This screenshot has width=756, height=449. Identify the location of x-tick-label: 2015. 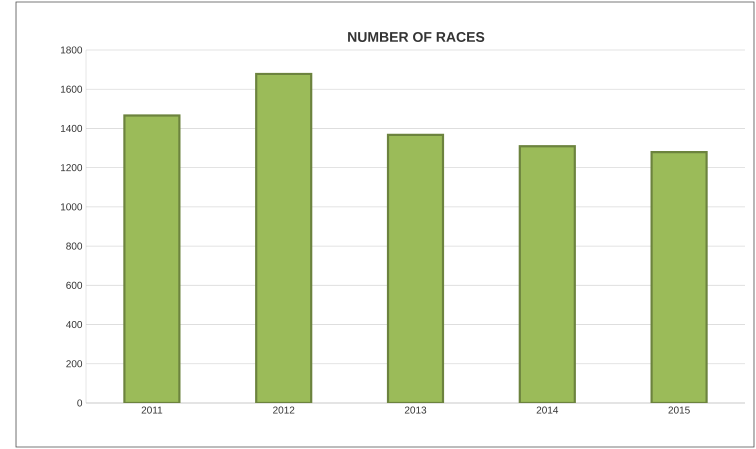
(679, 410).